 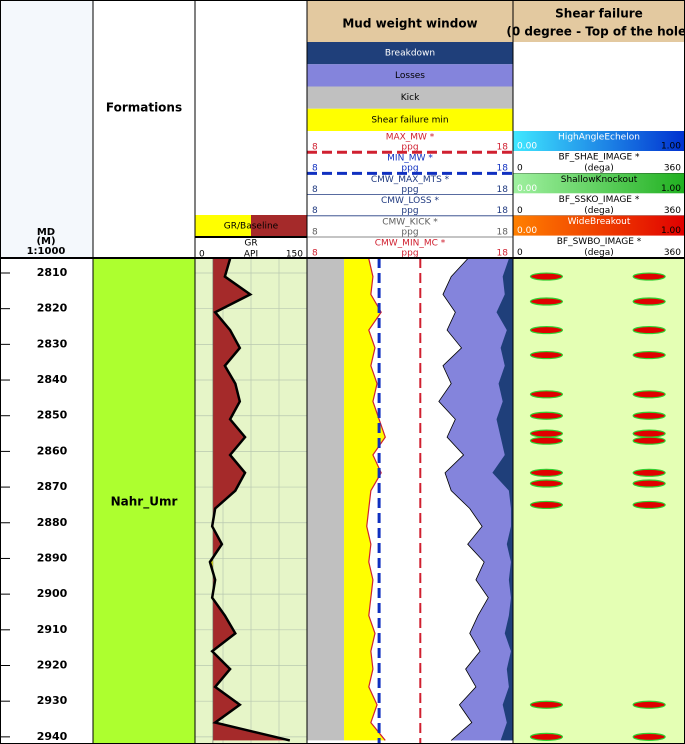 What do you see at coordinates (46, 232) in the screenshot?
I see `md-title: MD` at bounding box center [46, 232].